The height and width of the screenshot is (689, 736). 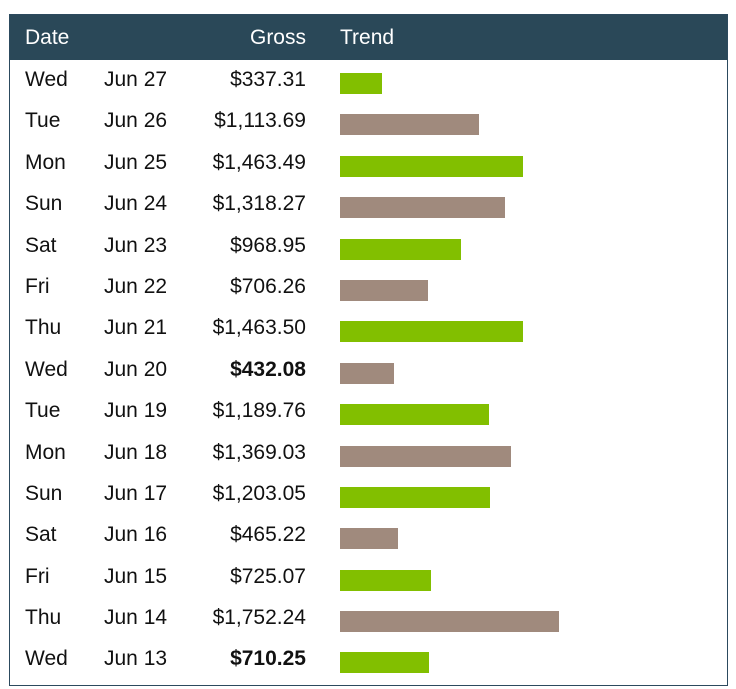 What do you see at coordinates (136, 576) in the screenshot?
I see `row-date: Jun 15` at bounding box center [136, 576].